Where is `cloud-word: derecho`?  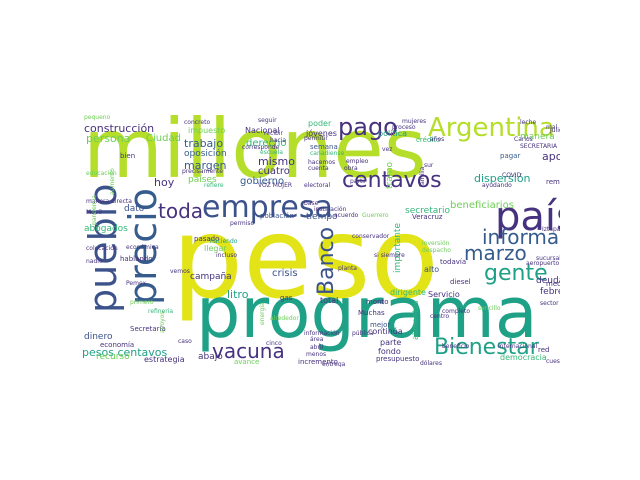
cloud-word: derecho is located at coordinates (266, 143).